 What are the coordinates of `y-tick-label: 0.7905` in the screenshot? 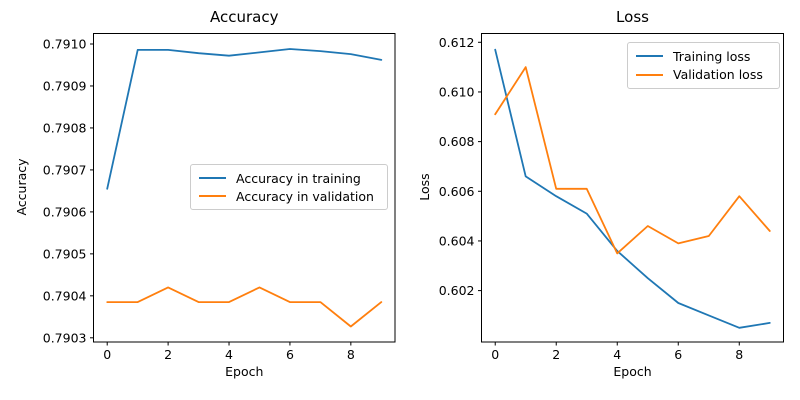 It's located at (65, 253).